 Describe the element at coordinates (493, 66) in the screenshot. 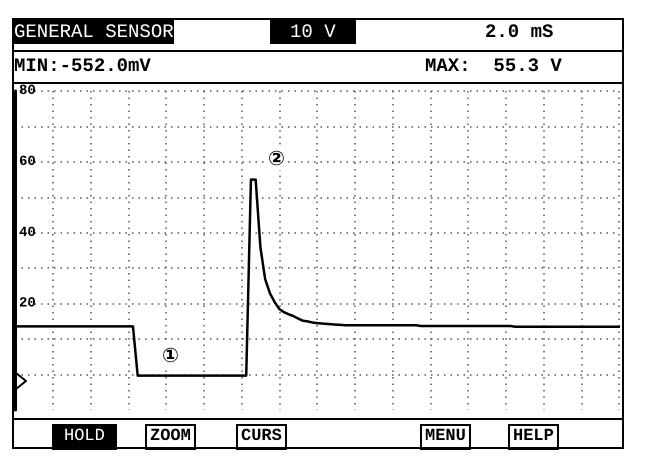

I see `text: MAX: 55.3 V` at that location.